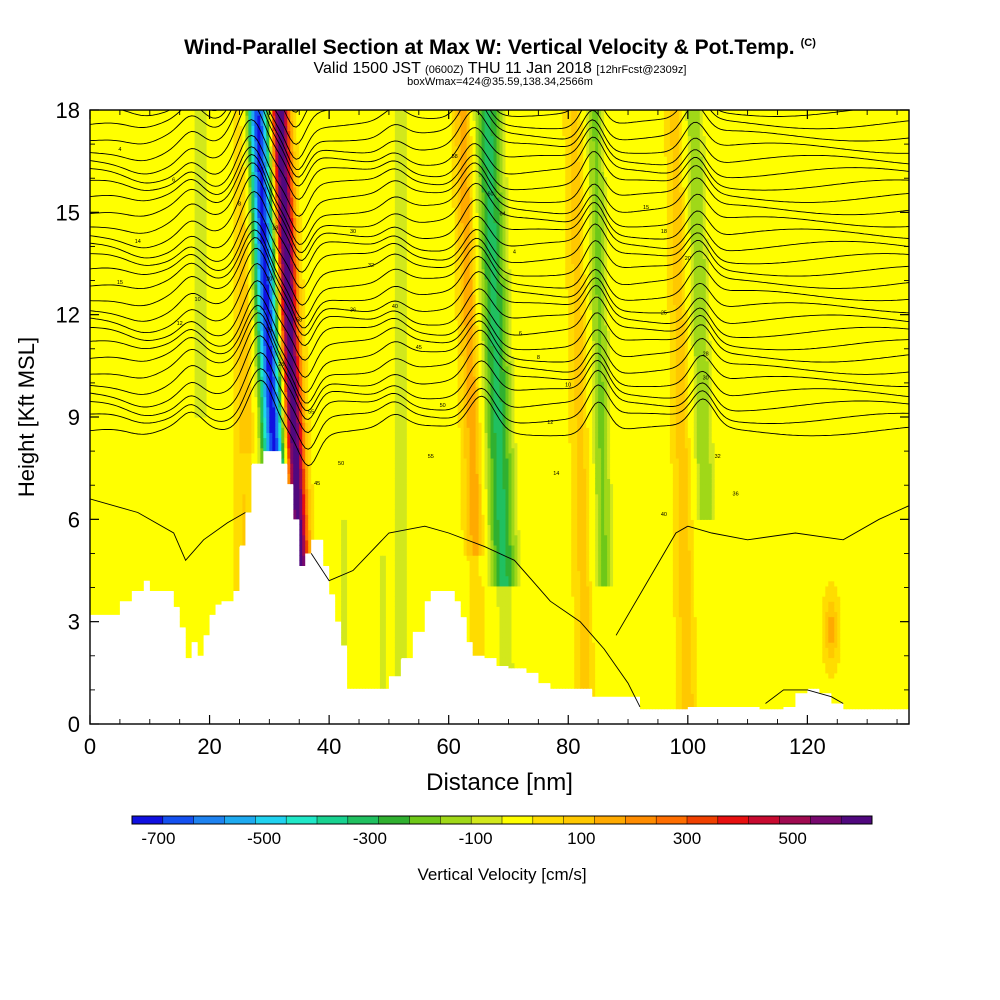 This screenshot has height=1000, width=1000. What do you see at coordinates (120, 283) in the screenshot?
I see `theta-contour-label: 15` at bounding box center [120, 283].